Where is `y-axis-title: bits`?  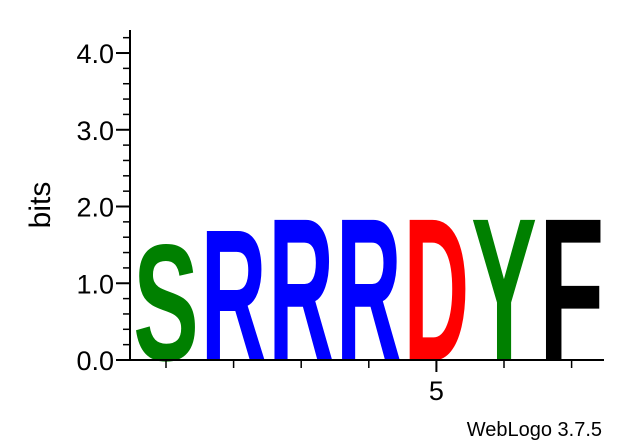
y-axis-title: bits is located at coordinates (40, 205).